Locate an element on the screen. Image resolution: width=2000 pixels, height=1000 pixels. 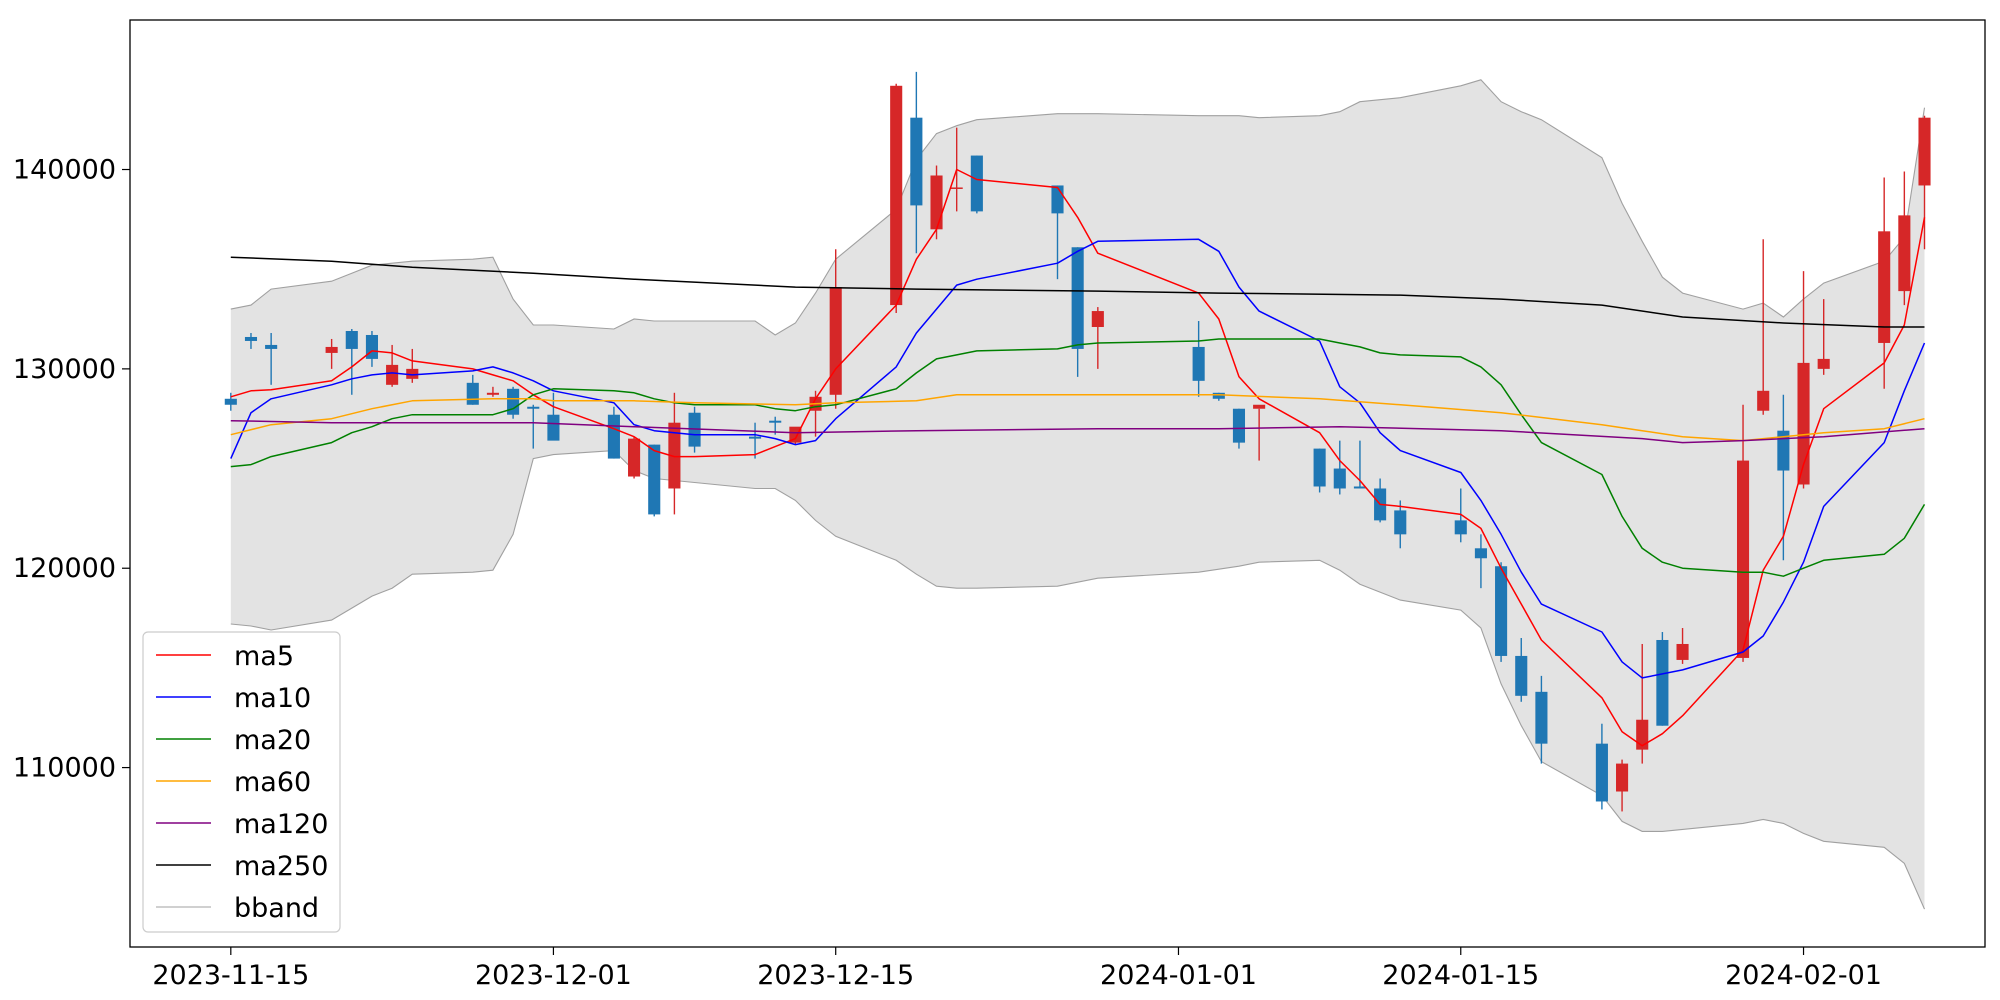
x-tick-label: 2023-12-15 is located at coordinates (835, 975).